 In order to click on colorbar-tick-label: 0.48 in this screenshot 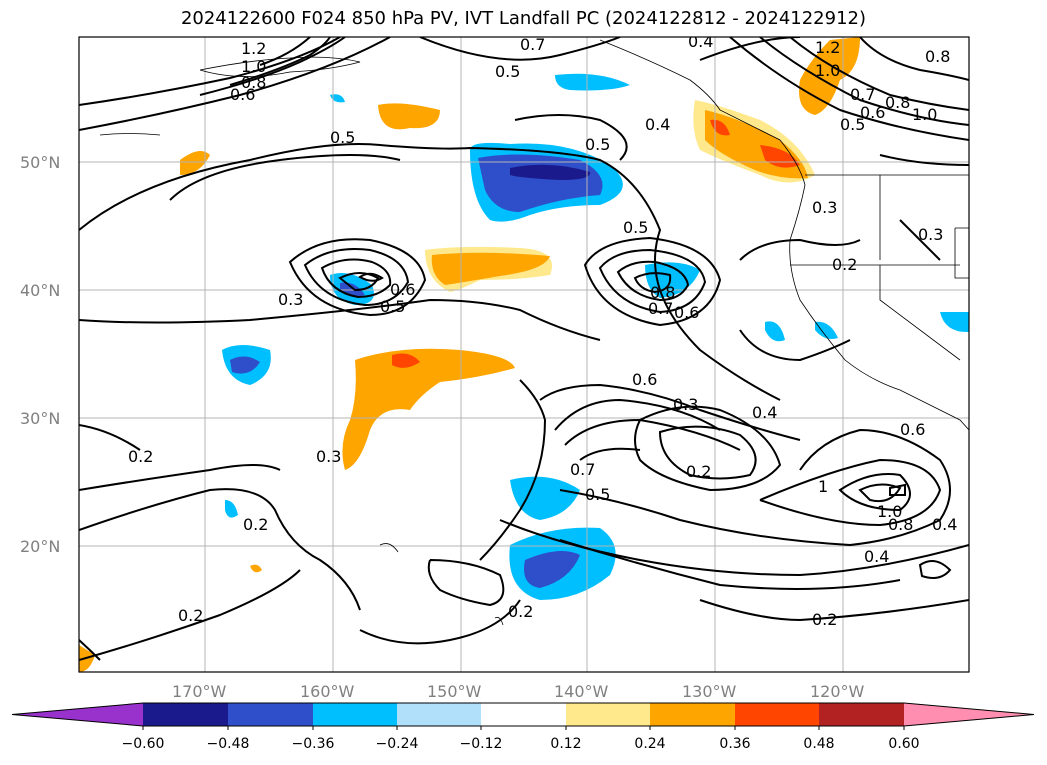, I will do `click(818, 744)`.